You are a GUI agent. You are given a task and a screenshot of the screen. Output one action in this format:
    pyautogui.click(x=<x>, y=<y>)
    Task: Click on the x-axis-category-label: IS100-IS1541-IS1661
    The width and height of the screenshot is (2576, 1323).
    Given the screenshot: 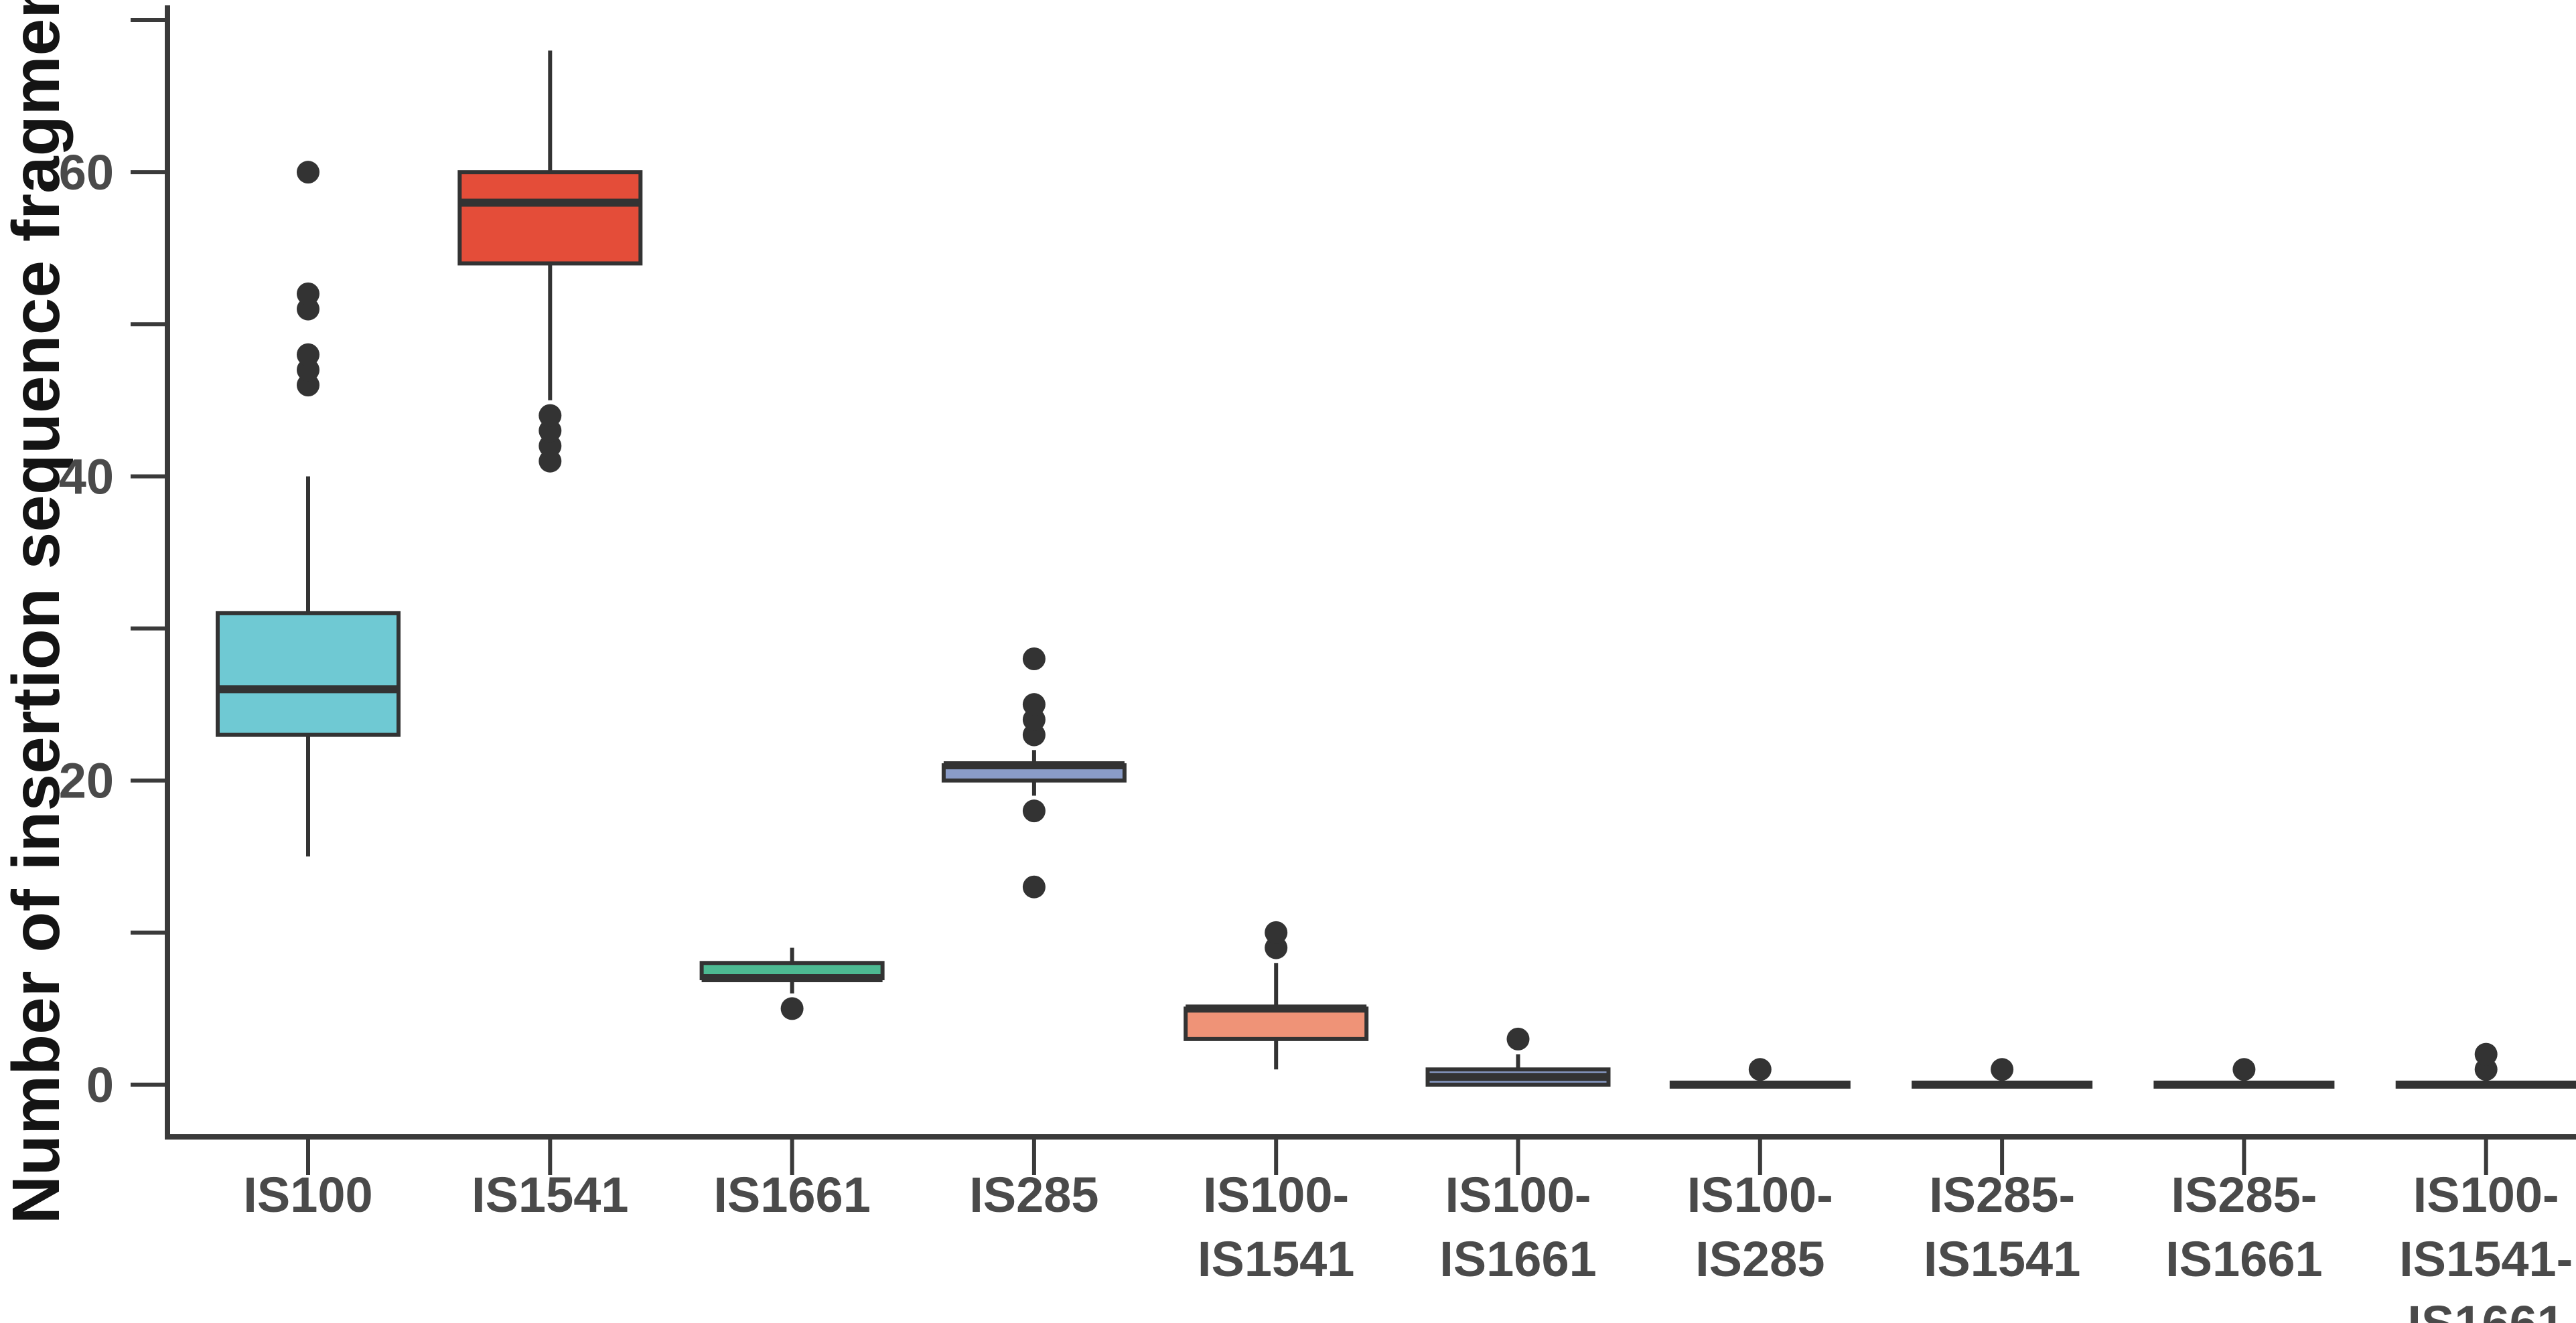 What is the action you would take?
    pyautogui.click(x=2486, y=1245)
    